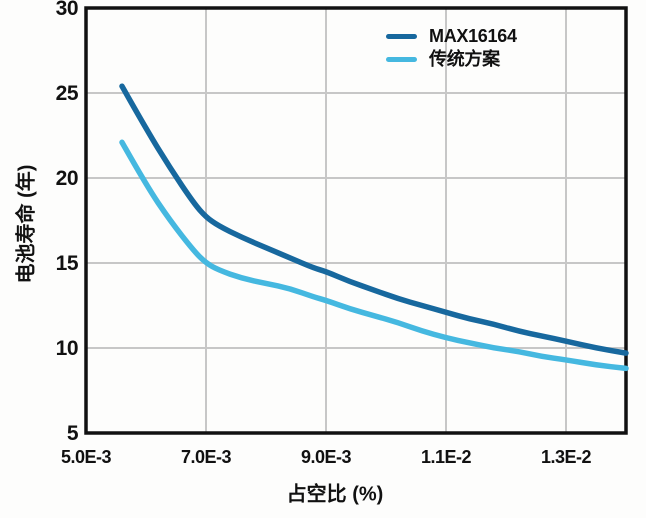 This screenshot has height=518, width=646. What do you see at coordinates (473, 36) in the screenshot?
I see `legend-label-max16164: MAX16164` at bounding box center [473, 36].